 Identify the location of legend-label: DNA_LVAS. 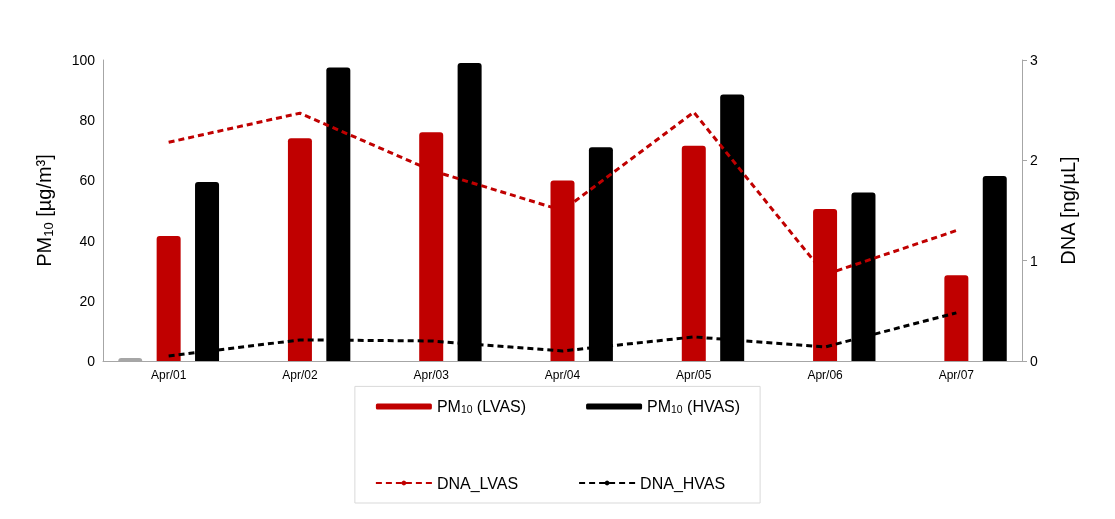
(477, 483).